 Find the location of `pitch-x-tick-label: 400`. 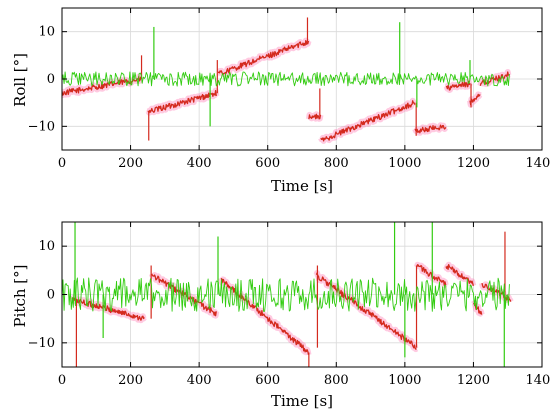

pitch-x-tick-label: 400 is located at coordinates (199, 380).